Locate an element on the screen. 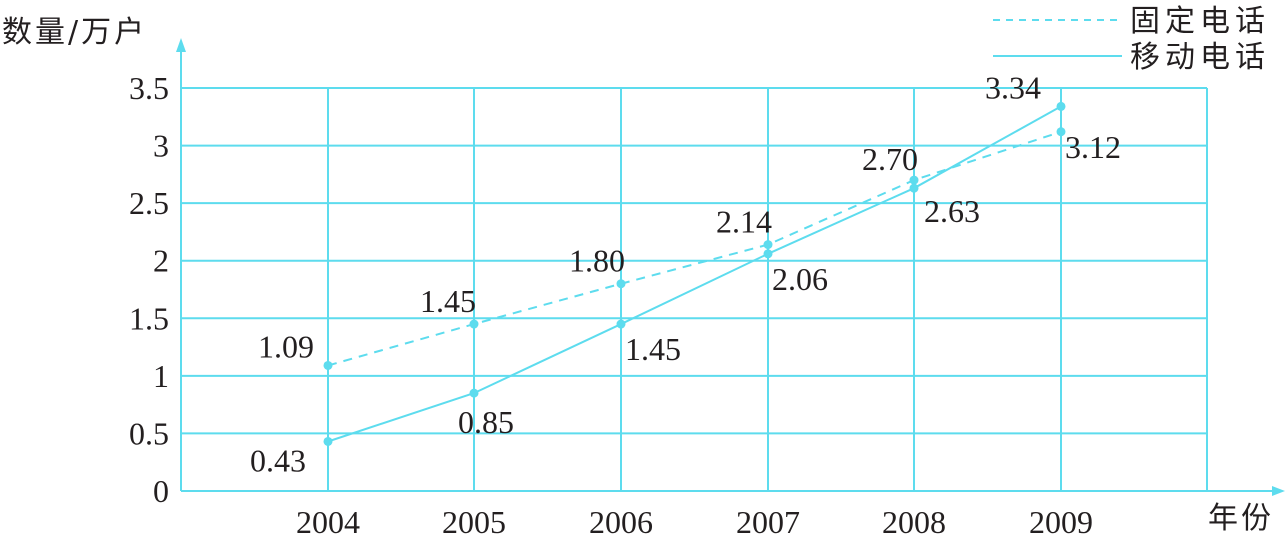  x-tick-label: 2004 is located at coordinates (328, 520).